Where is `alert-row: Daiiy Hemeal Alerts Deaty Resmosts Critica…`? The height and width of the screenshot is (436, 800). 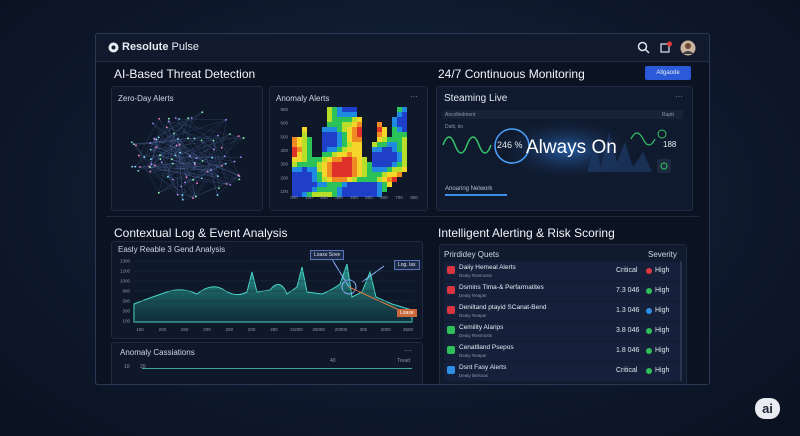 alert-row: Daiiy Hemeal Alerts Deaty Resmosts Critica… is located at coordinates (562, 271).